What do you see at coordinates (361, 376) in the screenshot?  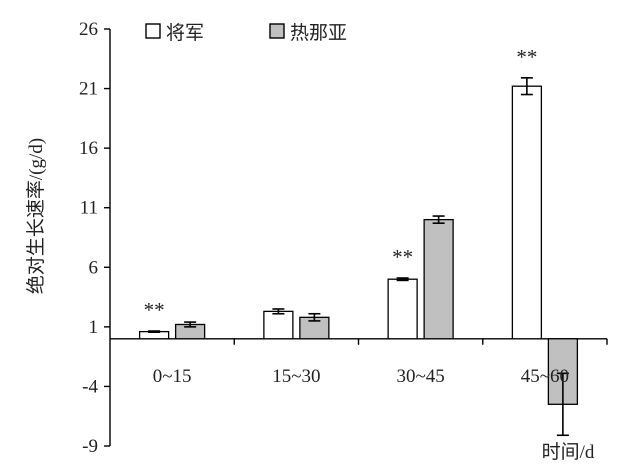 I see `x-tick-labels: 0~15 15~30 30~45 45~60` at bounding box center [361, 376].